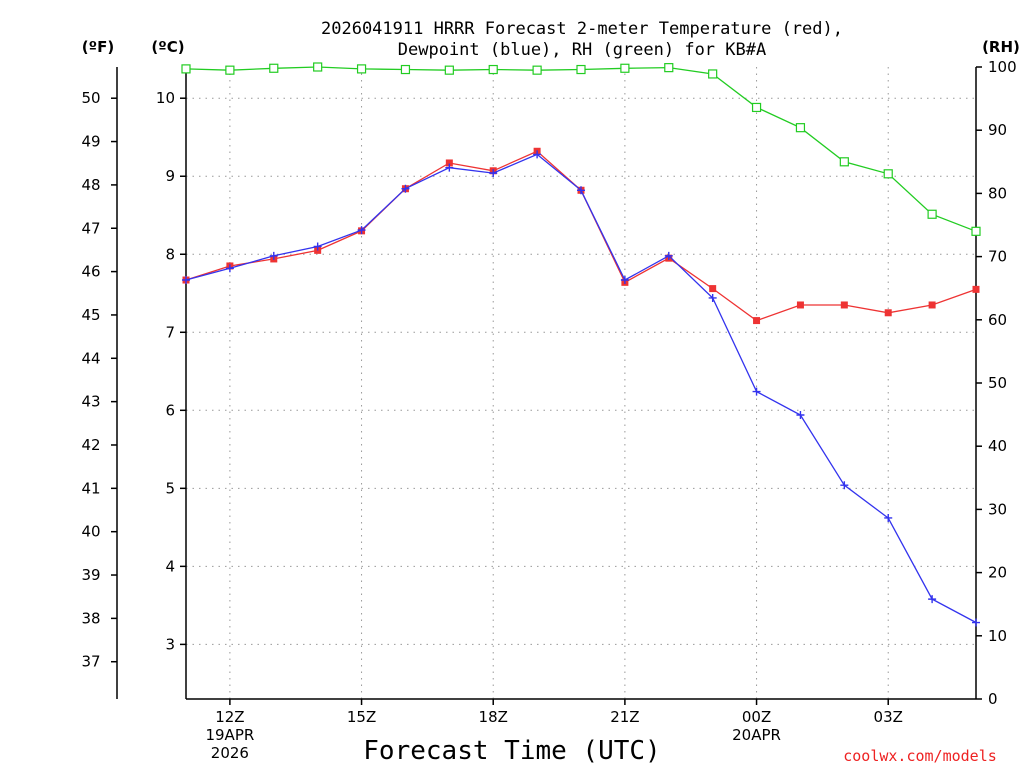  What do you see at coordinates (1002, 67) in the screenshot?
I see `rh-tick-label: 100` at bounding box center [1002, 67].